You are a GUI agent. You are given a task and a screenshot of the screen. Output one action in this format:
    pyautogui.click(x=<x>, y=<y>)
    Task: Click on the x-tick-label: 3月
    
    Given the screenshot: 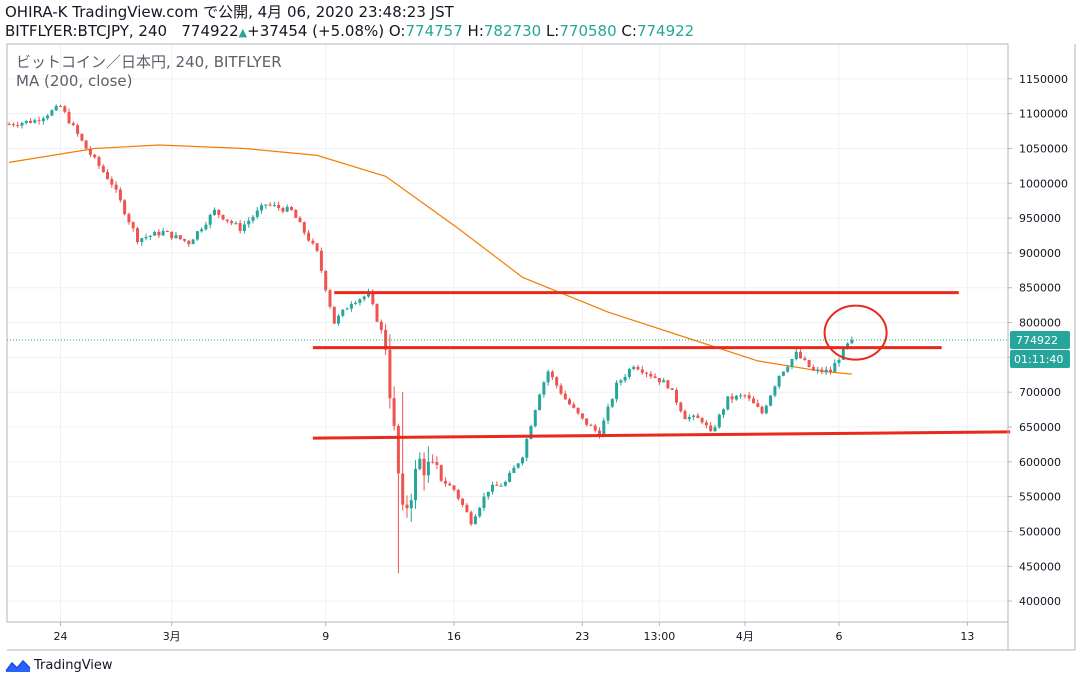 What is the action you would take?
    pyautogui.click(x=172, y=636)
    